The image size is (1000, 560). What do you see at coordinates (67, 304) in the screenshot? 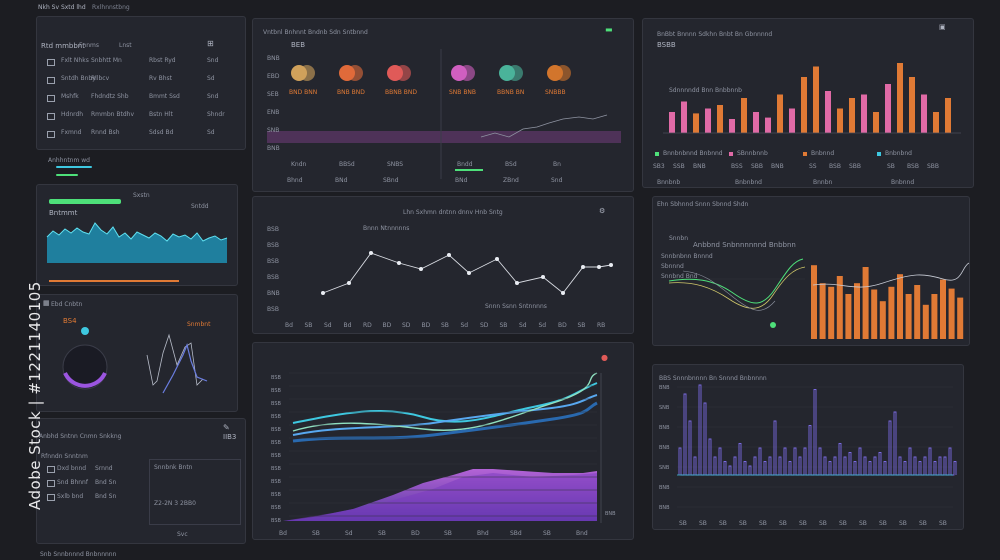
I see `gauge-title: Ebd Cnbtn` at bounding box center [67, 304].